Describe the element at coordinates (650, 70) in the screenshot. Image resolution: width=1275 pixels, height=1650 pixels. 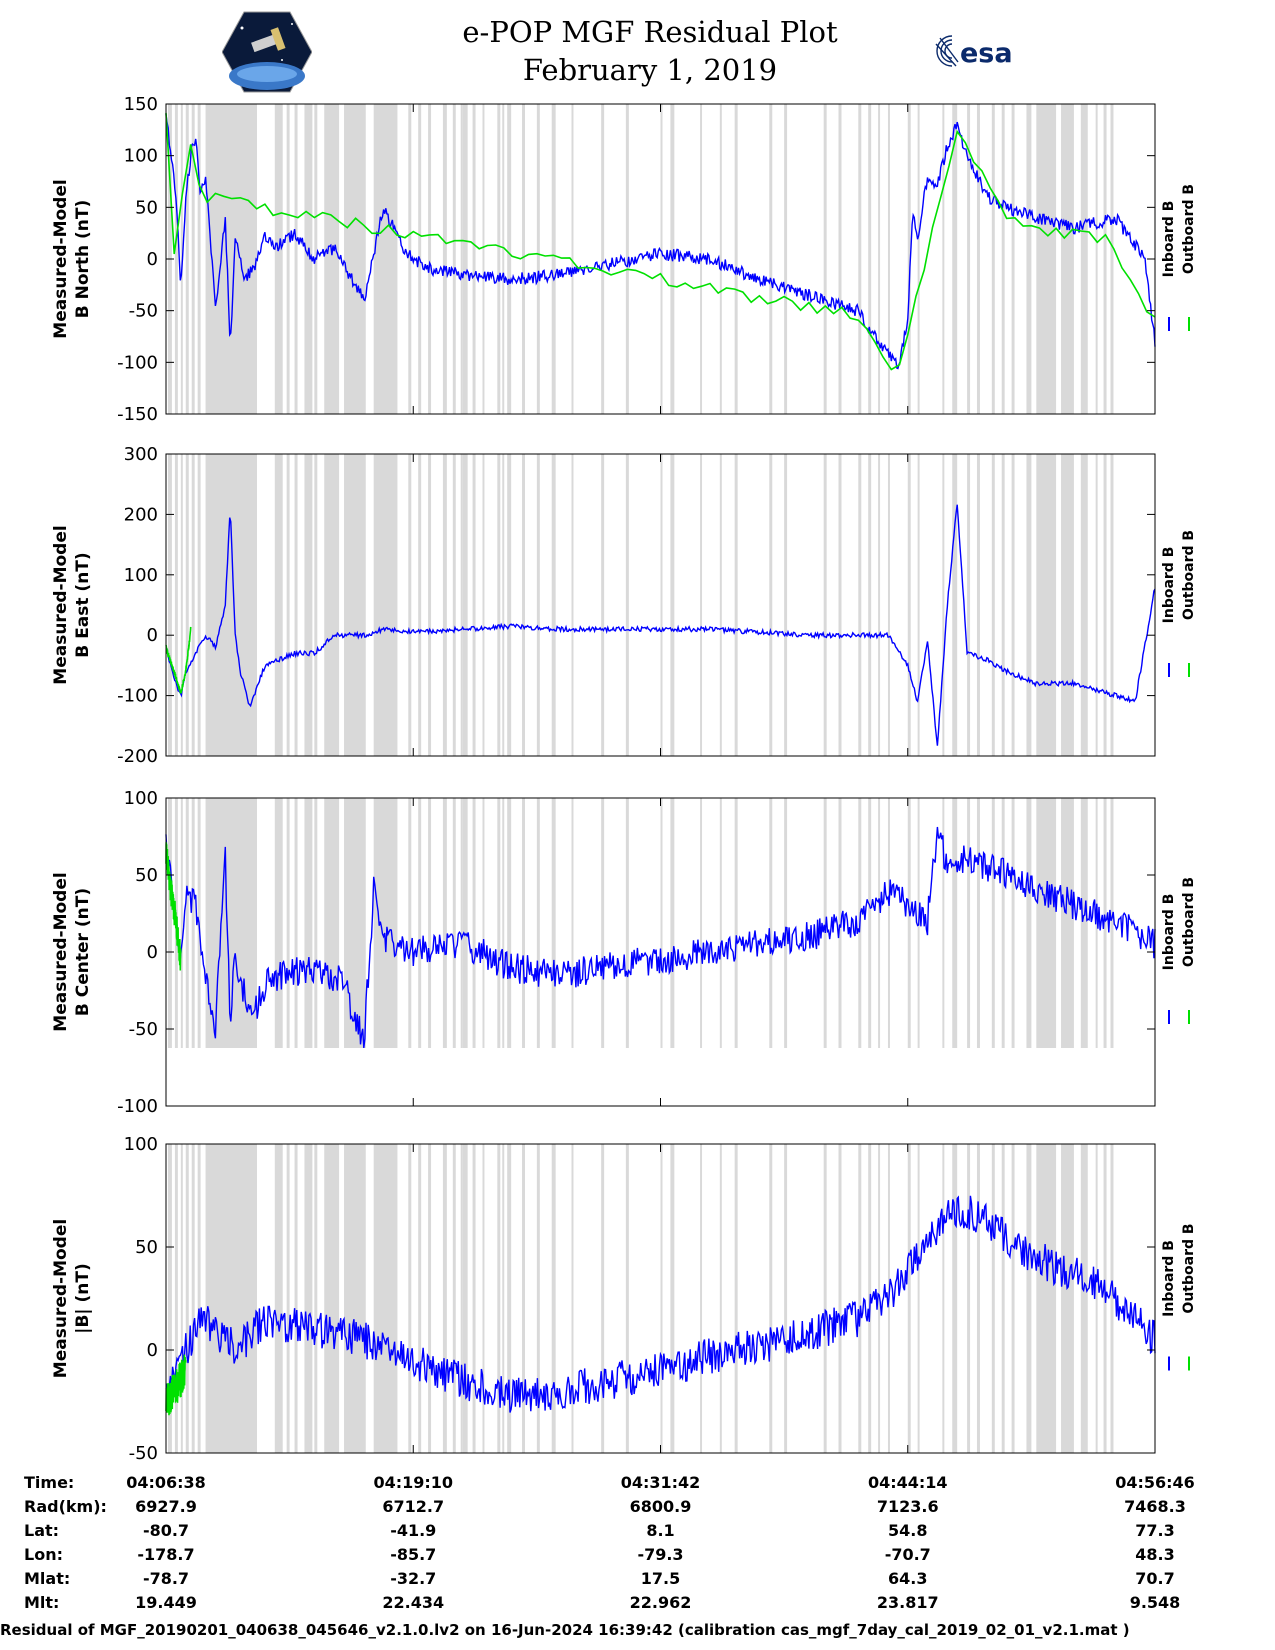
I see `plot-date: February 1, 2019` at that location.